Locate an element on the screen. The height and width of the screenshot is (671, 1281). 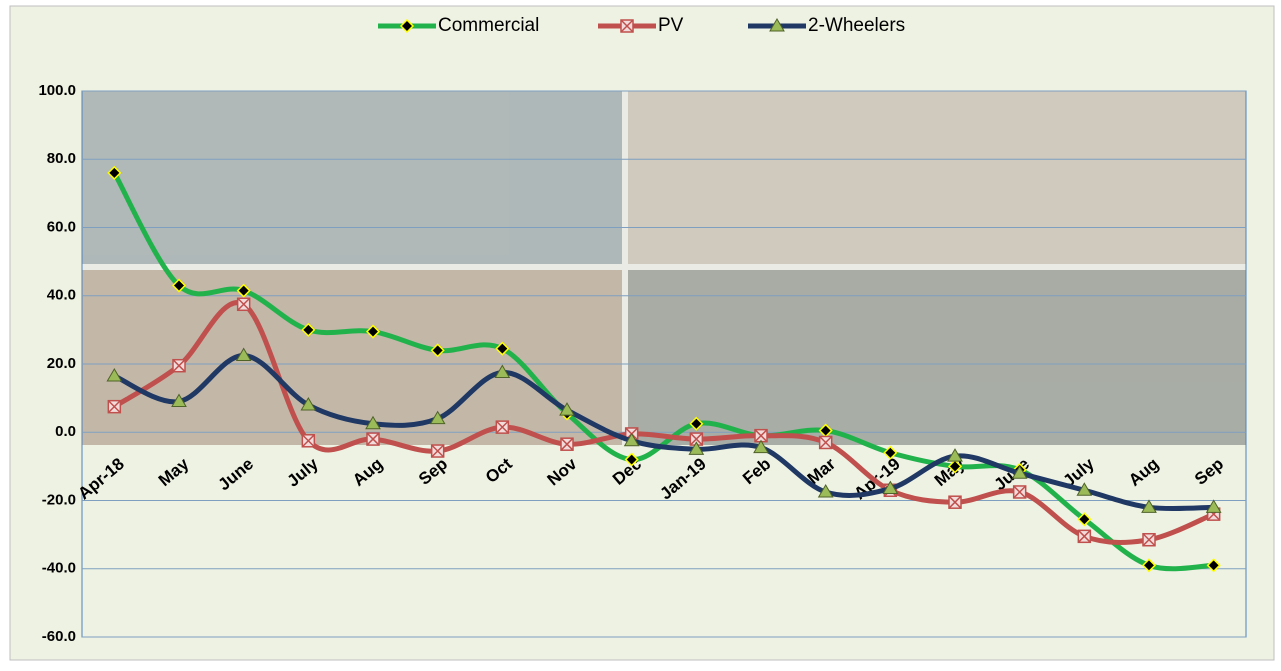
y-tick-label: 40.0 is located at coordinates (61, 295).